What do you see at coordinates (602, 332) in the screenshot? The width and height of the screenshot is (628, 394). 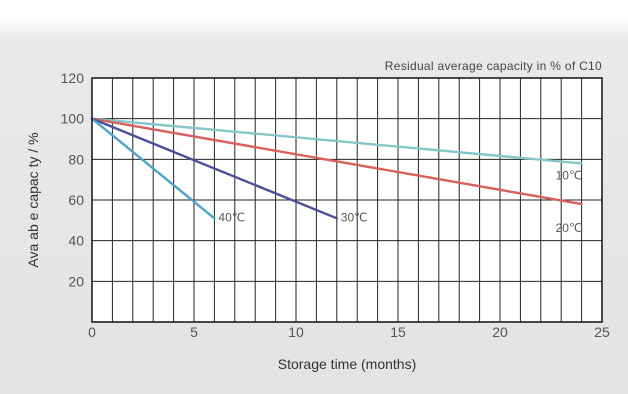 I see `x-tick-label: 25` at bounding box center [602, 332].